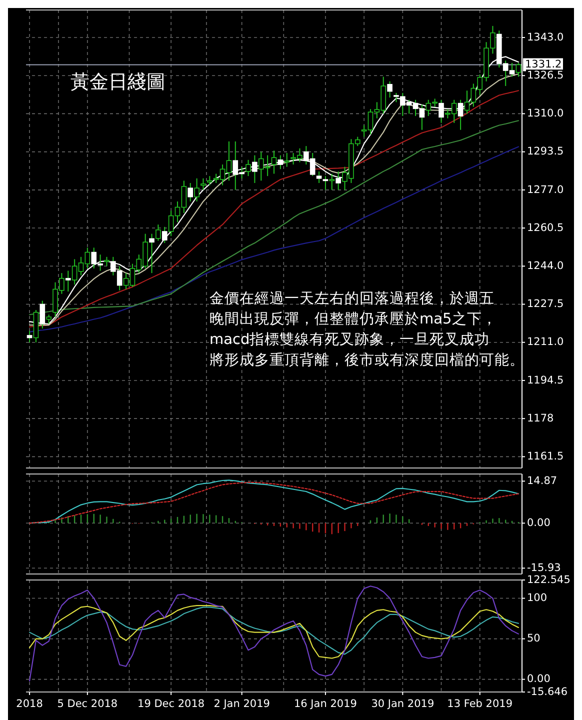  I want to click on y-tick-label: -15.93, so click(544, 568).